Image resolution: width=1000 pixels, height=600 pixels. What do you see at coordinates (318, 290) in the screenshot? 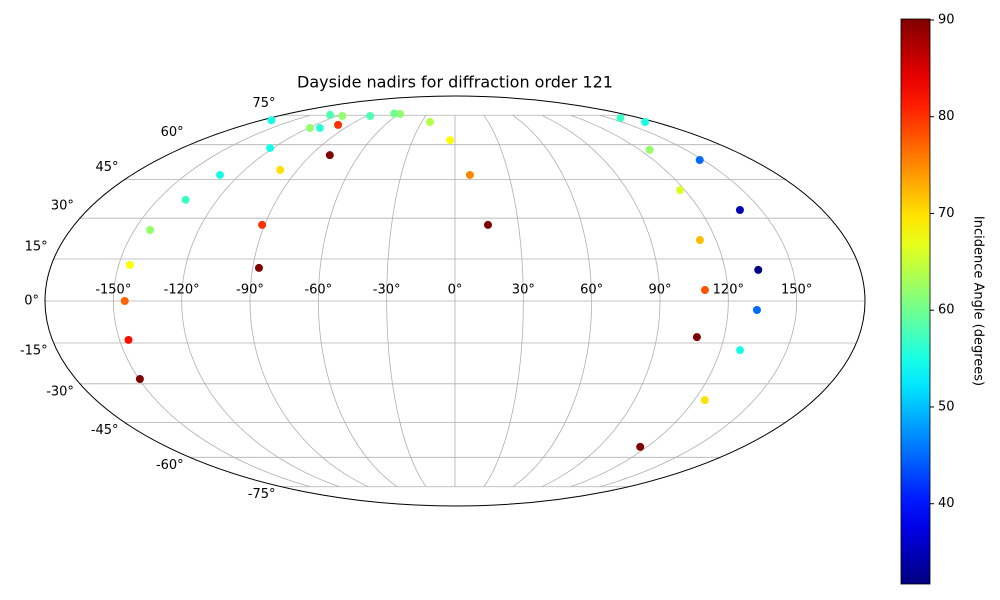
I see `x-tick-label: -60°` at bounding box center [318, 290].